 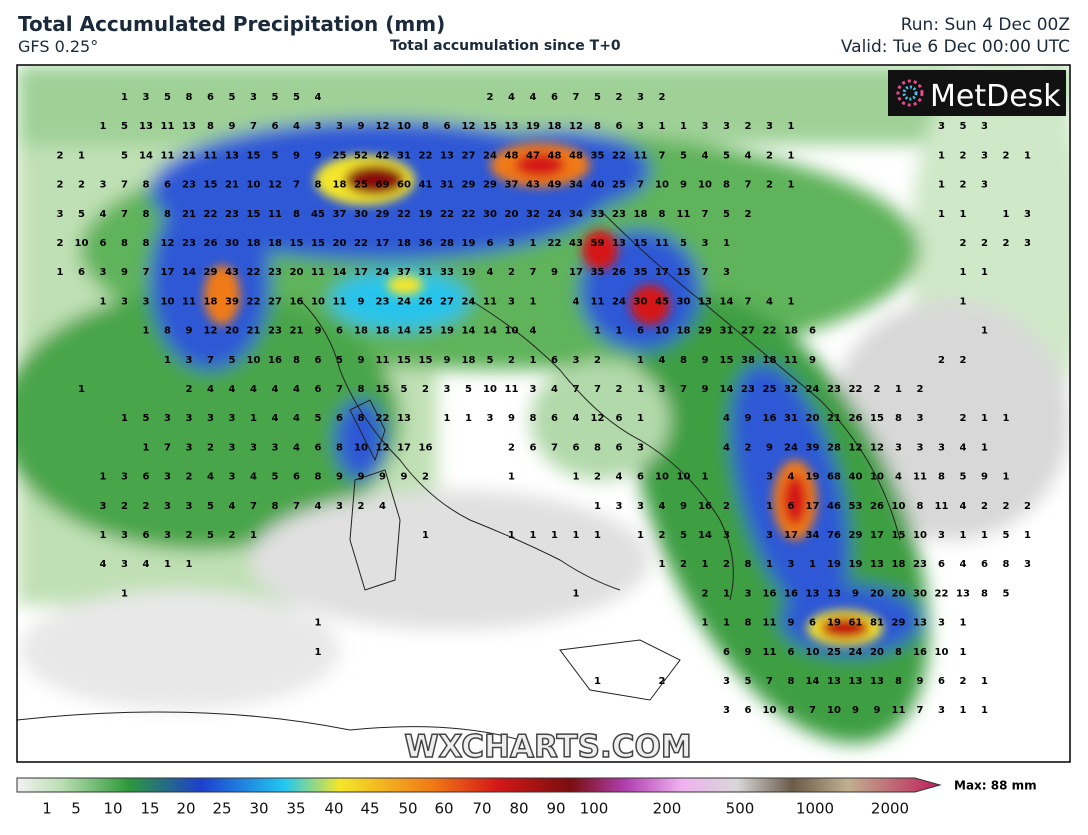 I want to click on grid-value: 16, so click(x=426, y=447).